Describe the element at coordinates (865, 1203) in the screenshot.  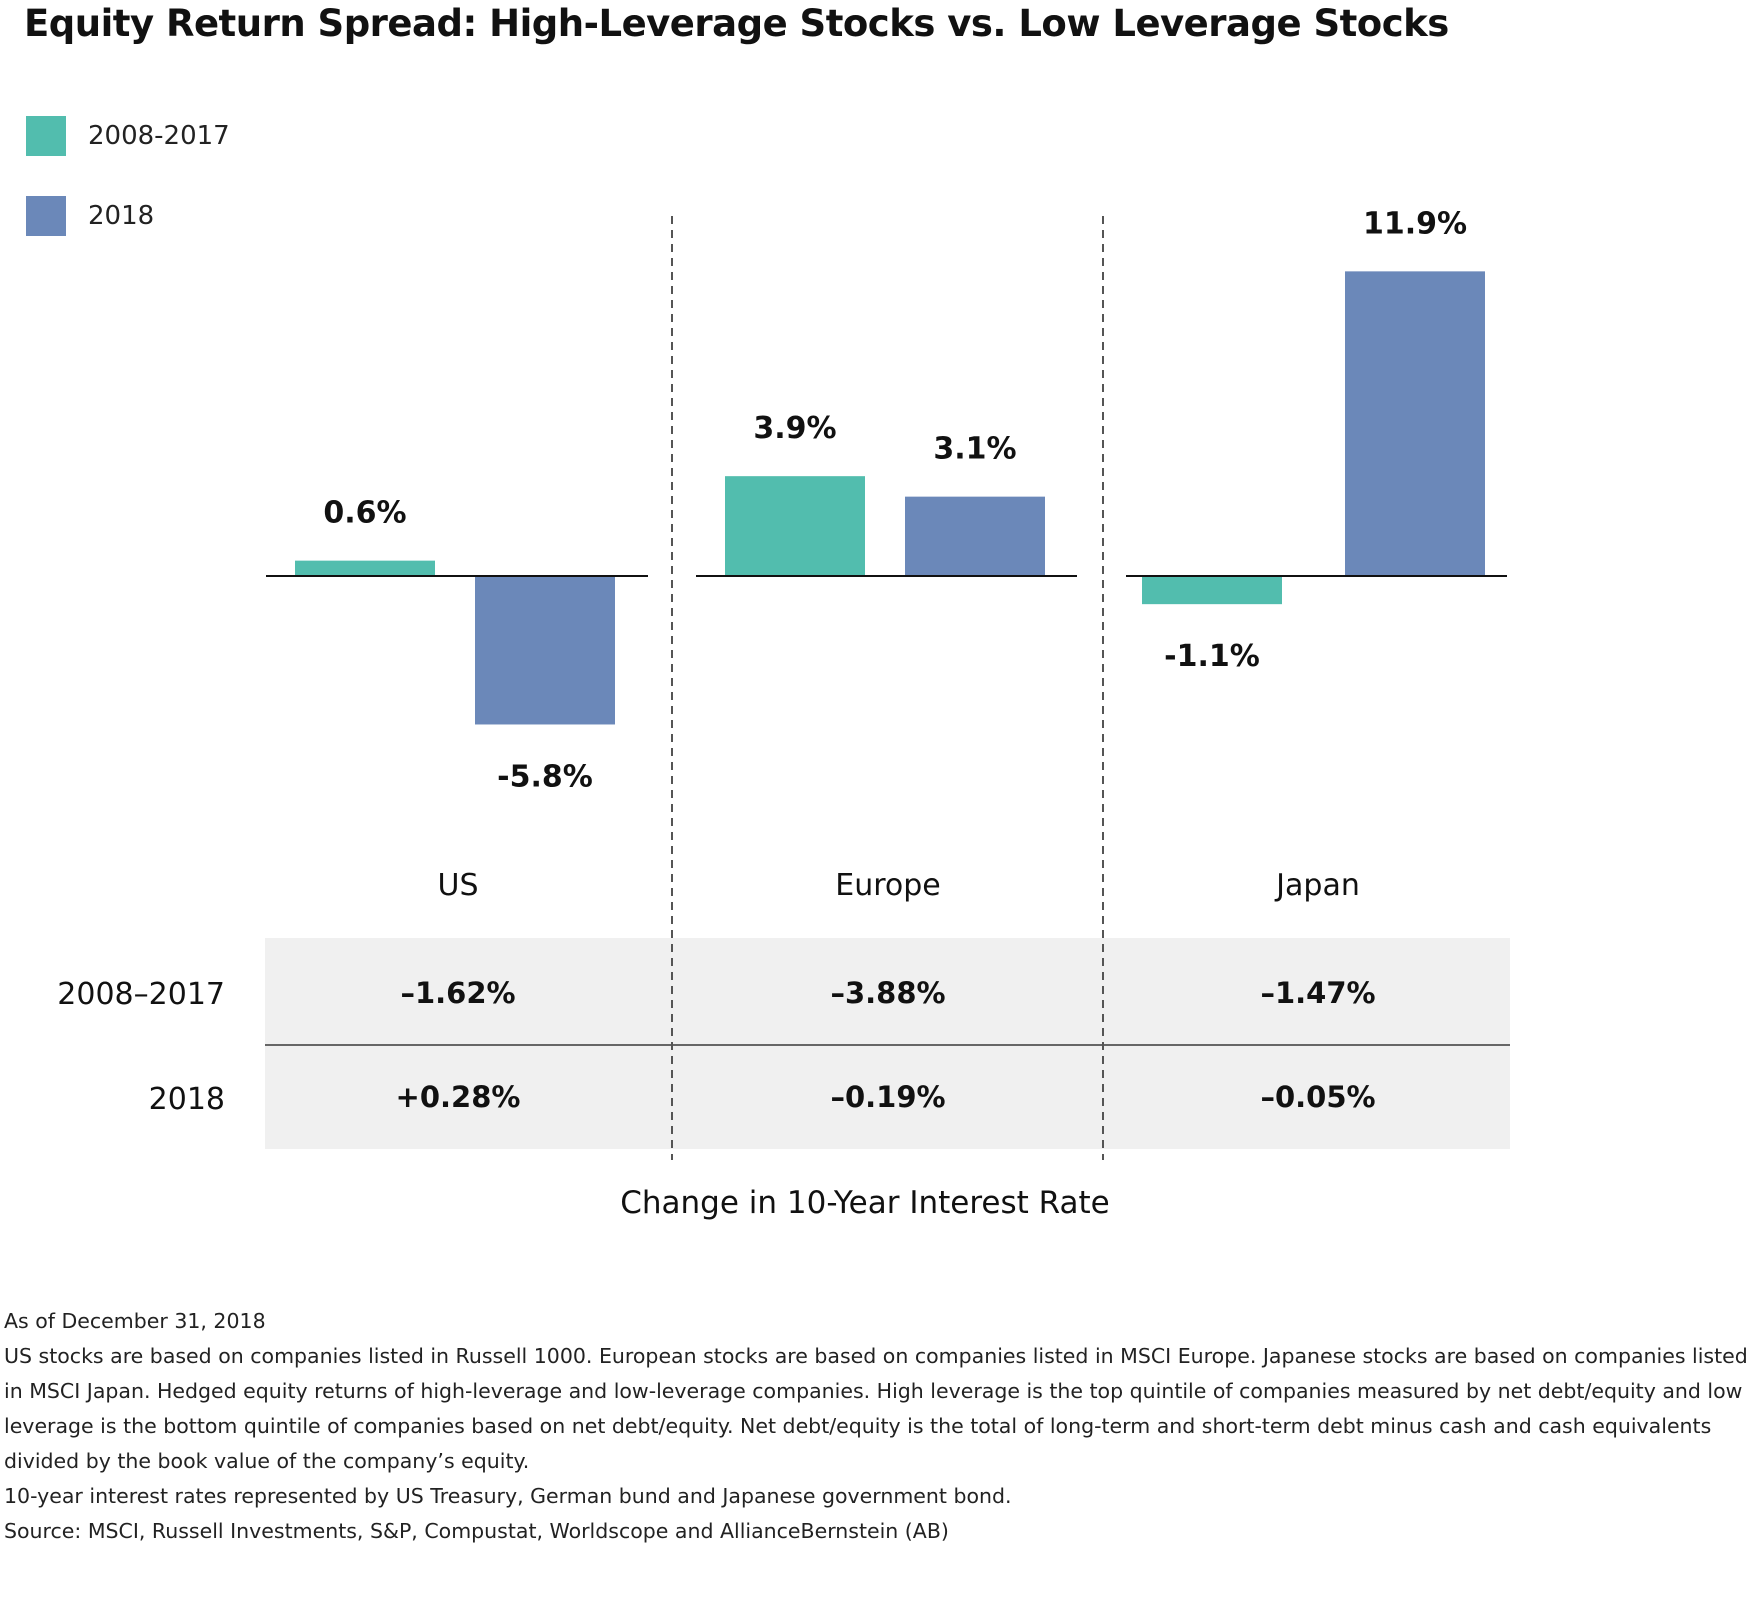
I see `x-axis-label: Change in 10-Year Interest Rate` at that location.